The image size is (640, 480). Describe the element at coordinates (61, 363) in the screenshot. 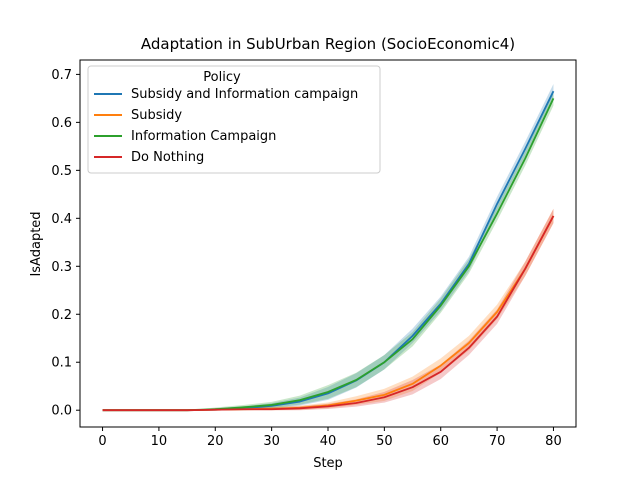

I see `y-tick-label: 0.1` at that location.